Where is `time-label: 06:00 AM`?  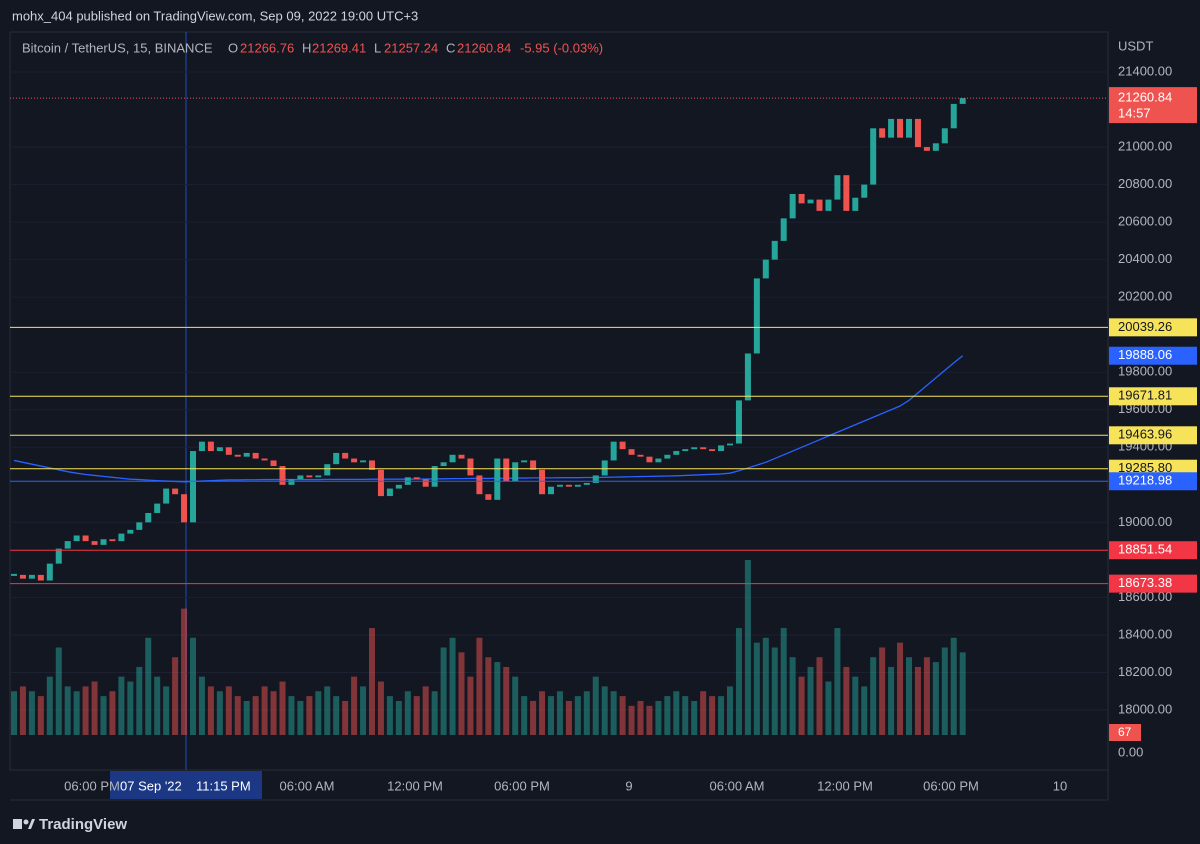 time-label: 06:00 AM is located at coordinates (307, 785).